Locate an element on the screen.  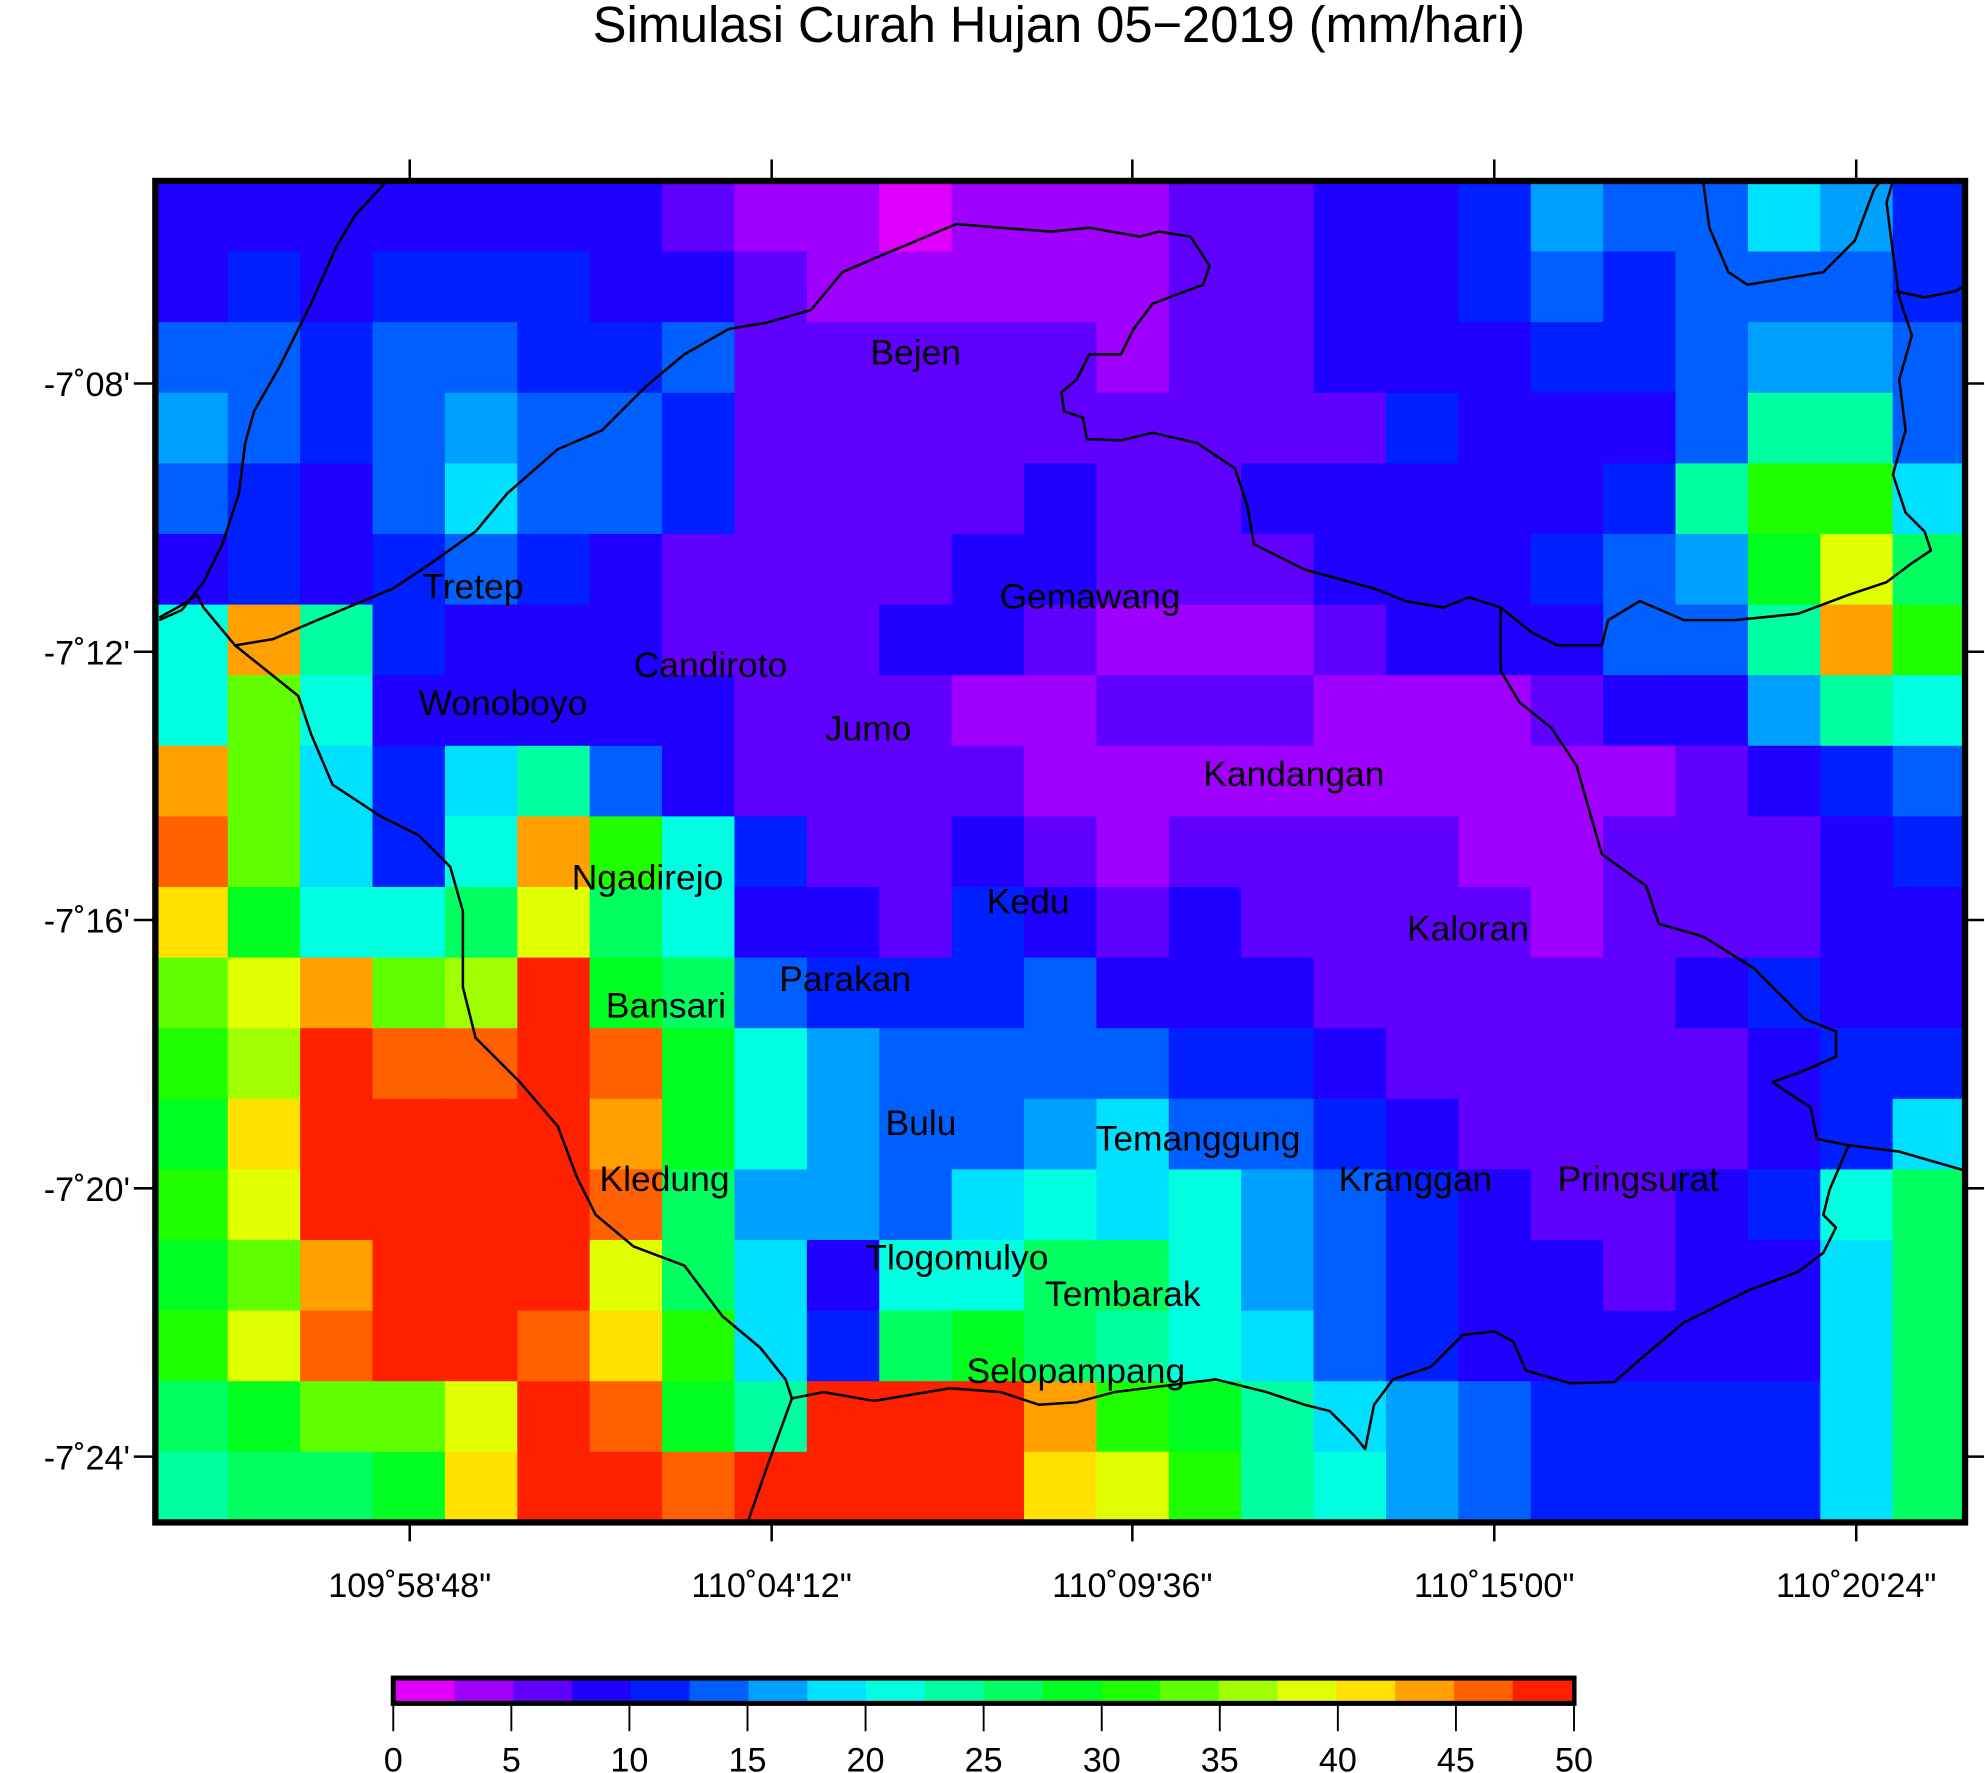
colorbar-label: 50 is located at coordinates (1574, 1757).